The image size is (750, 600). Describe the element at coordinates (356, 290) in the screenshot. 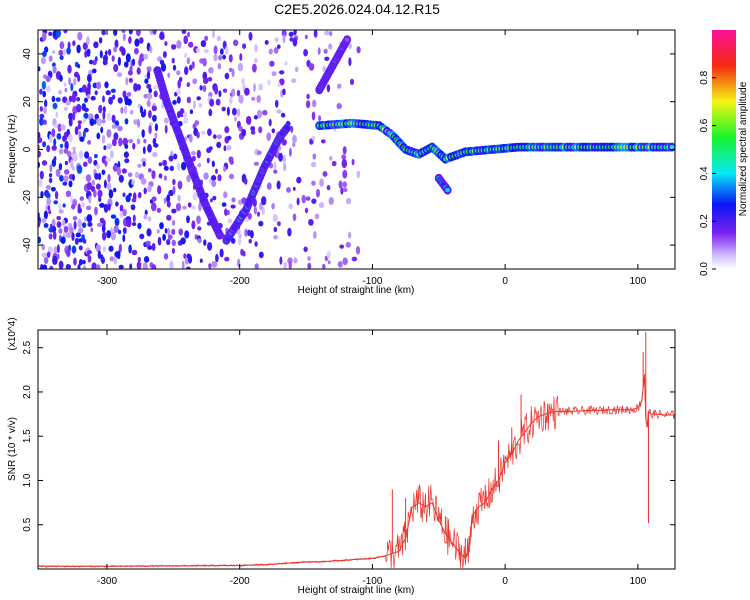

I see `spectrogram-x-label: Height of straight line (km)` at that location.